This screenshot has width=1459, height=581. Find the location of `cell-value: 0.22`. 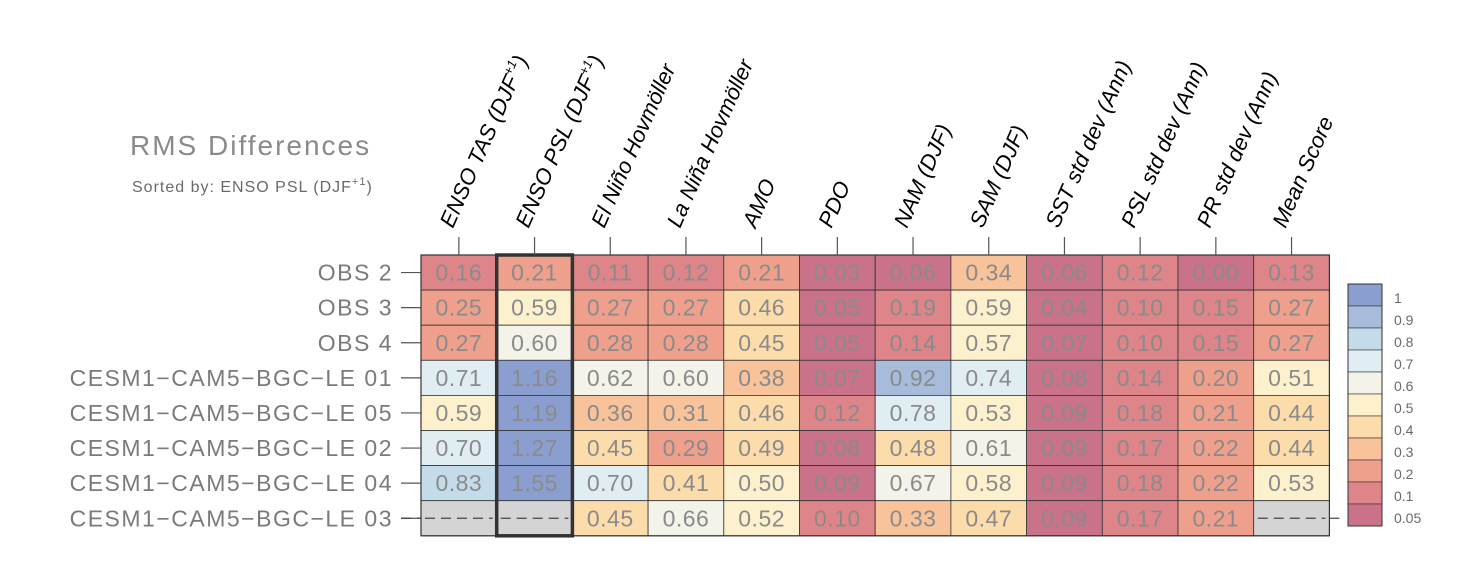

cell-value: 0.22 is located at coordinates (1215, 483).